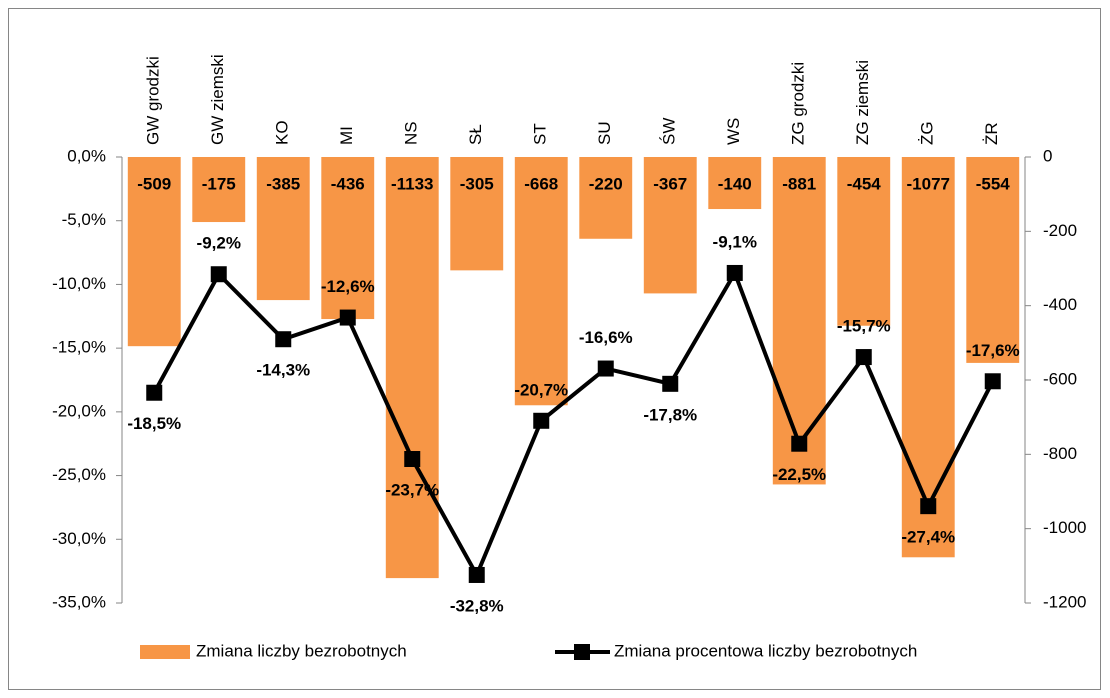 This screenshot has height=698, width=1110. What do you see at coordinates (864, 326) in the screenshot?
I see `line-value-label: -15,7%` at bounding box center [864, 326].